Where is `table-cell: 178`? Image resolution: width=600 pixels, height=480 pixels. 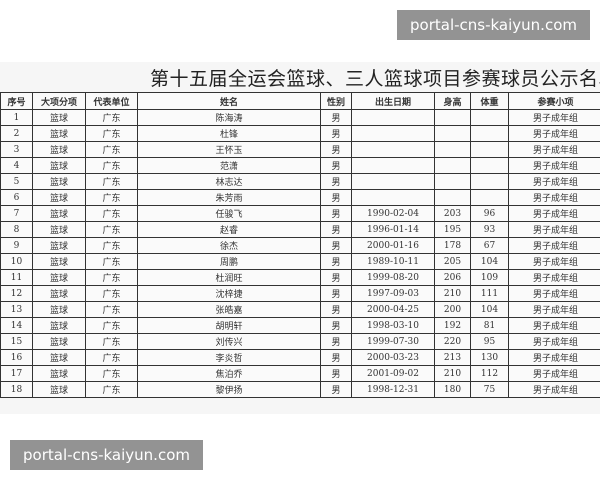
table-cell: 178 is located at coordinates (452, 245).